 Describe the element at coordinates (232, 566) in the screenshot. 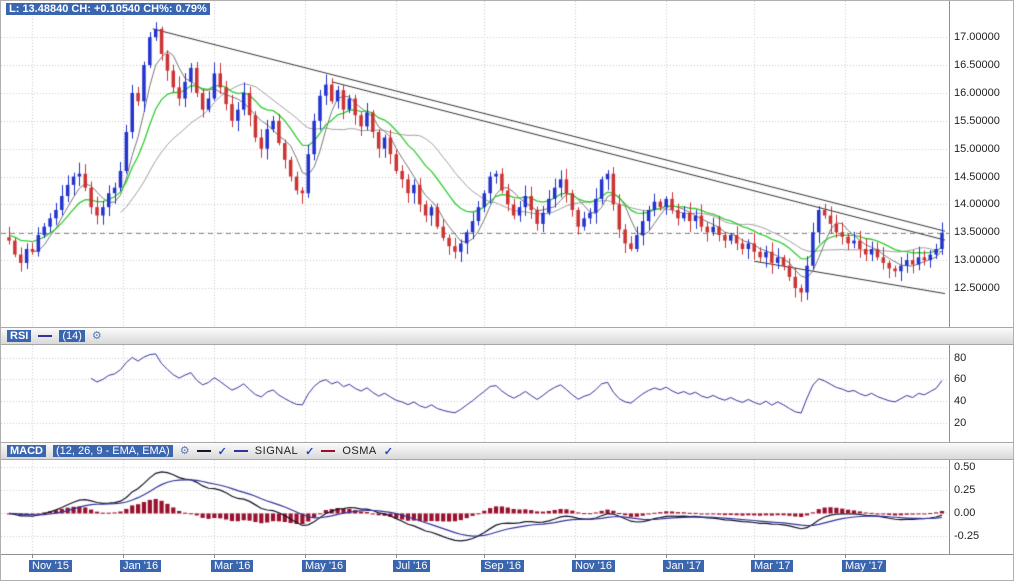

I see `x-axis-label: Mar '16` at that location.